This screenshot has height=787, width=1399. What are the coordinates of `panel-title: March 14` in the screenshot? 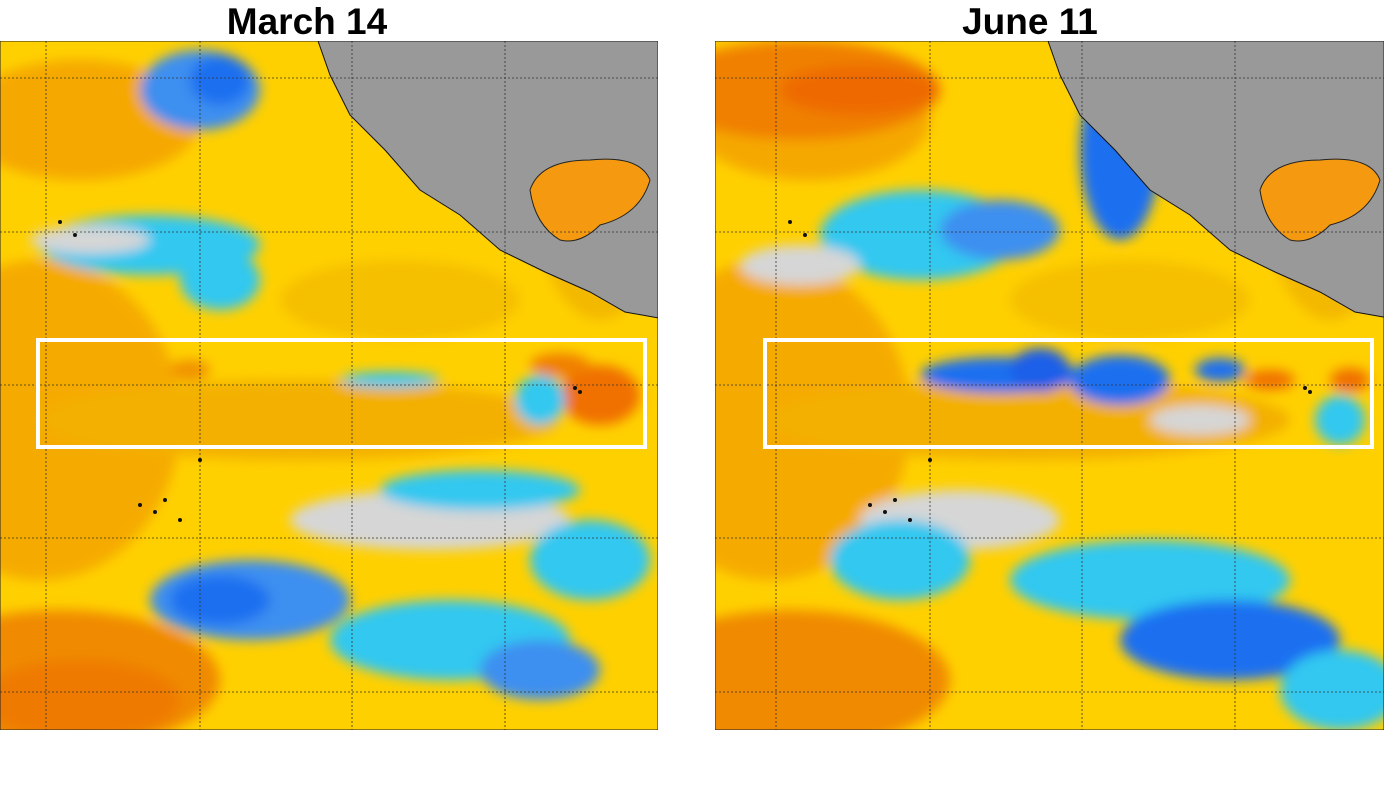 It's located at (307, 21).